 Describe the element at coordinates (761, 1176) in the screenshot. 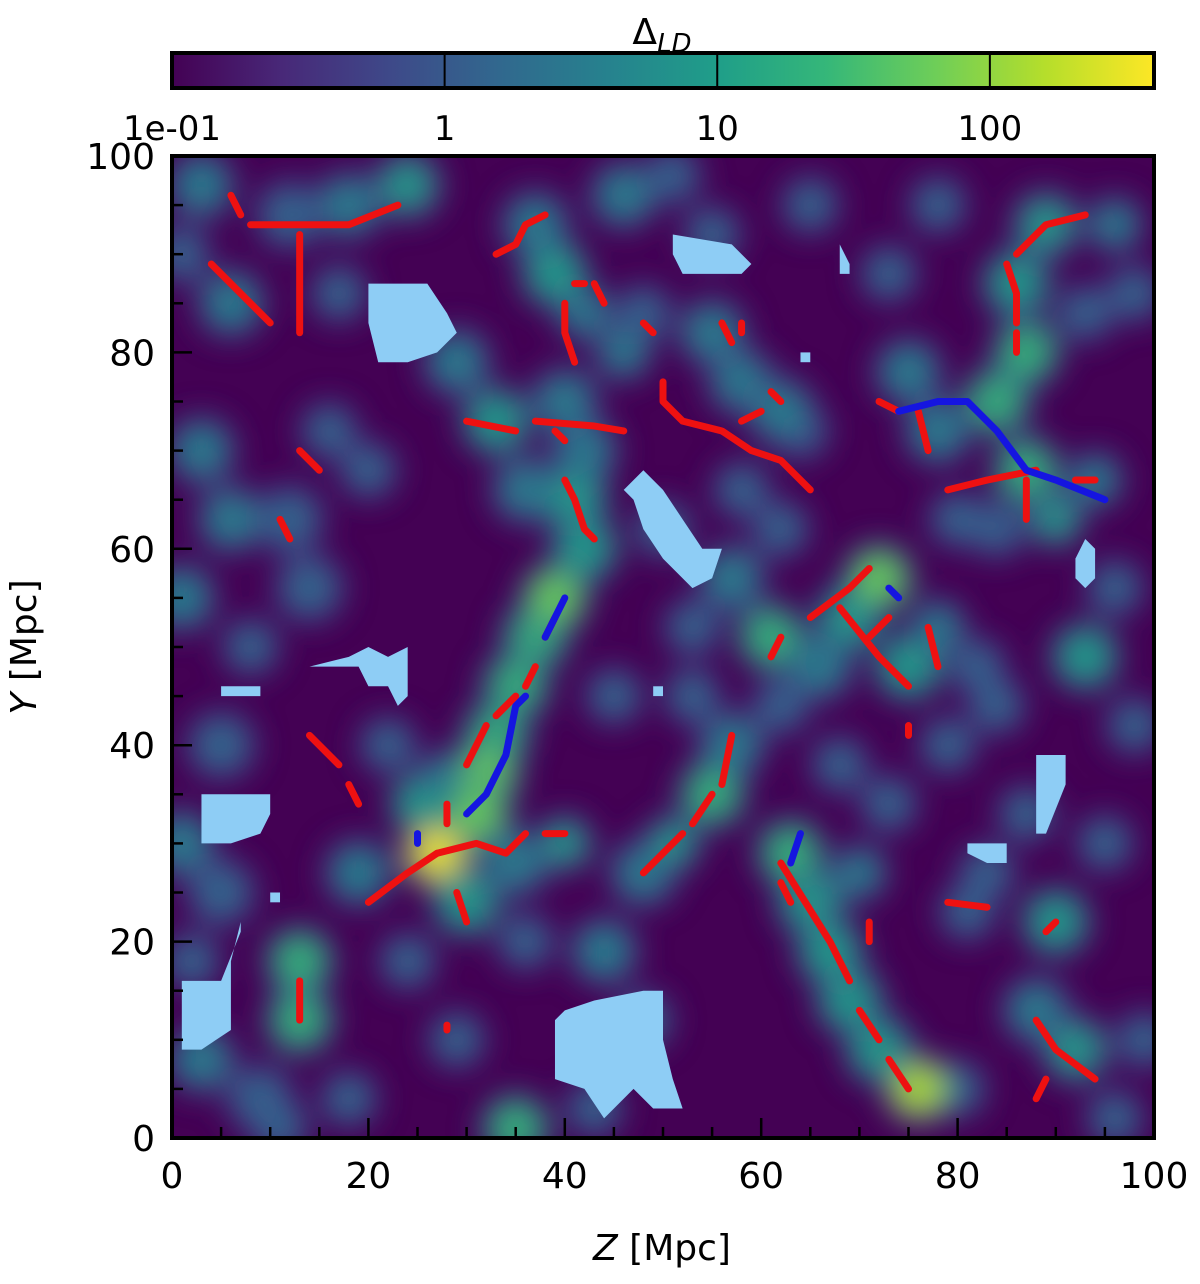

I see `x-tick-label: 60` at that location.